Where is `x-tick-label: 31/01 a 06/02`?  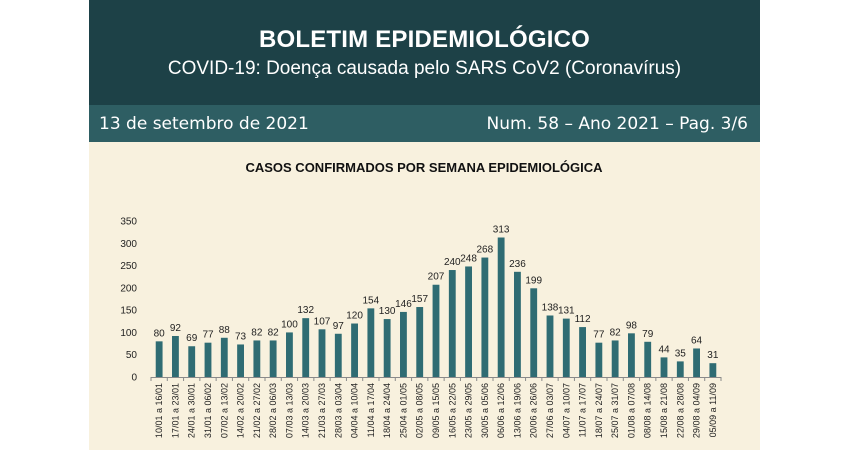 x-tick-label: 31/01 a 06/02 is located at coordinates (208, 410).